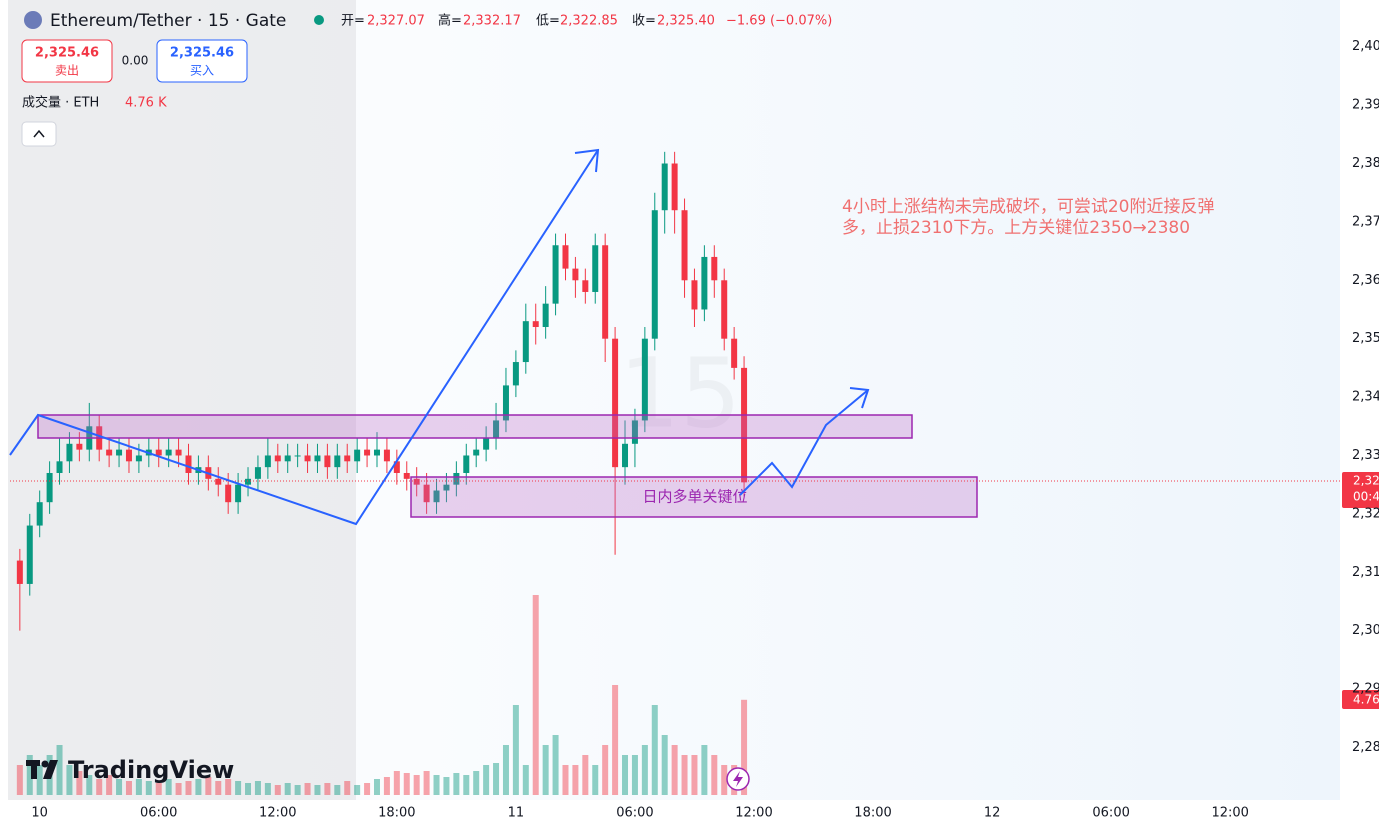 This screenshot has width=1379, height=823. What do you see at coordinates (277, 813) in the screenshot?
I see `x-tick-label: 12:00` at bounding box center [277, 813].